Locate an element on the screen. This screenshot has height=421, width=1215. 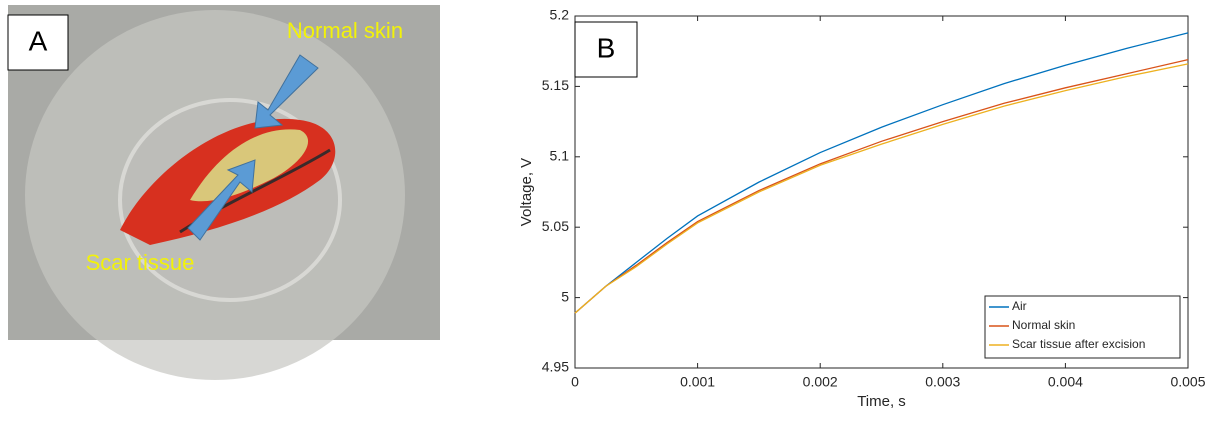
y-tick-label: 4.95 is located at coordinates (555, 367).